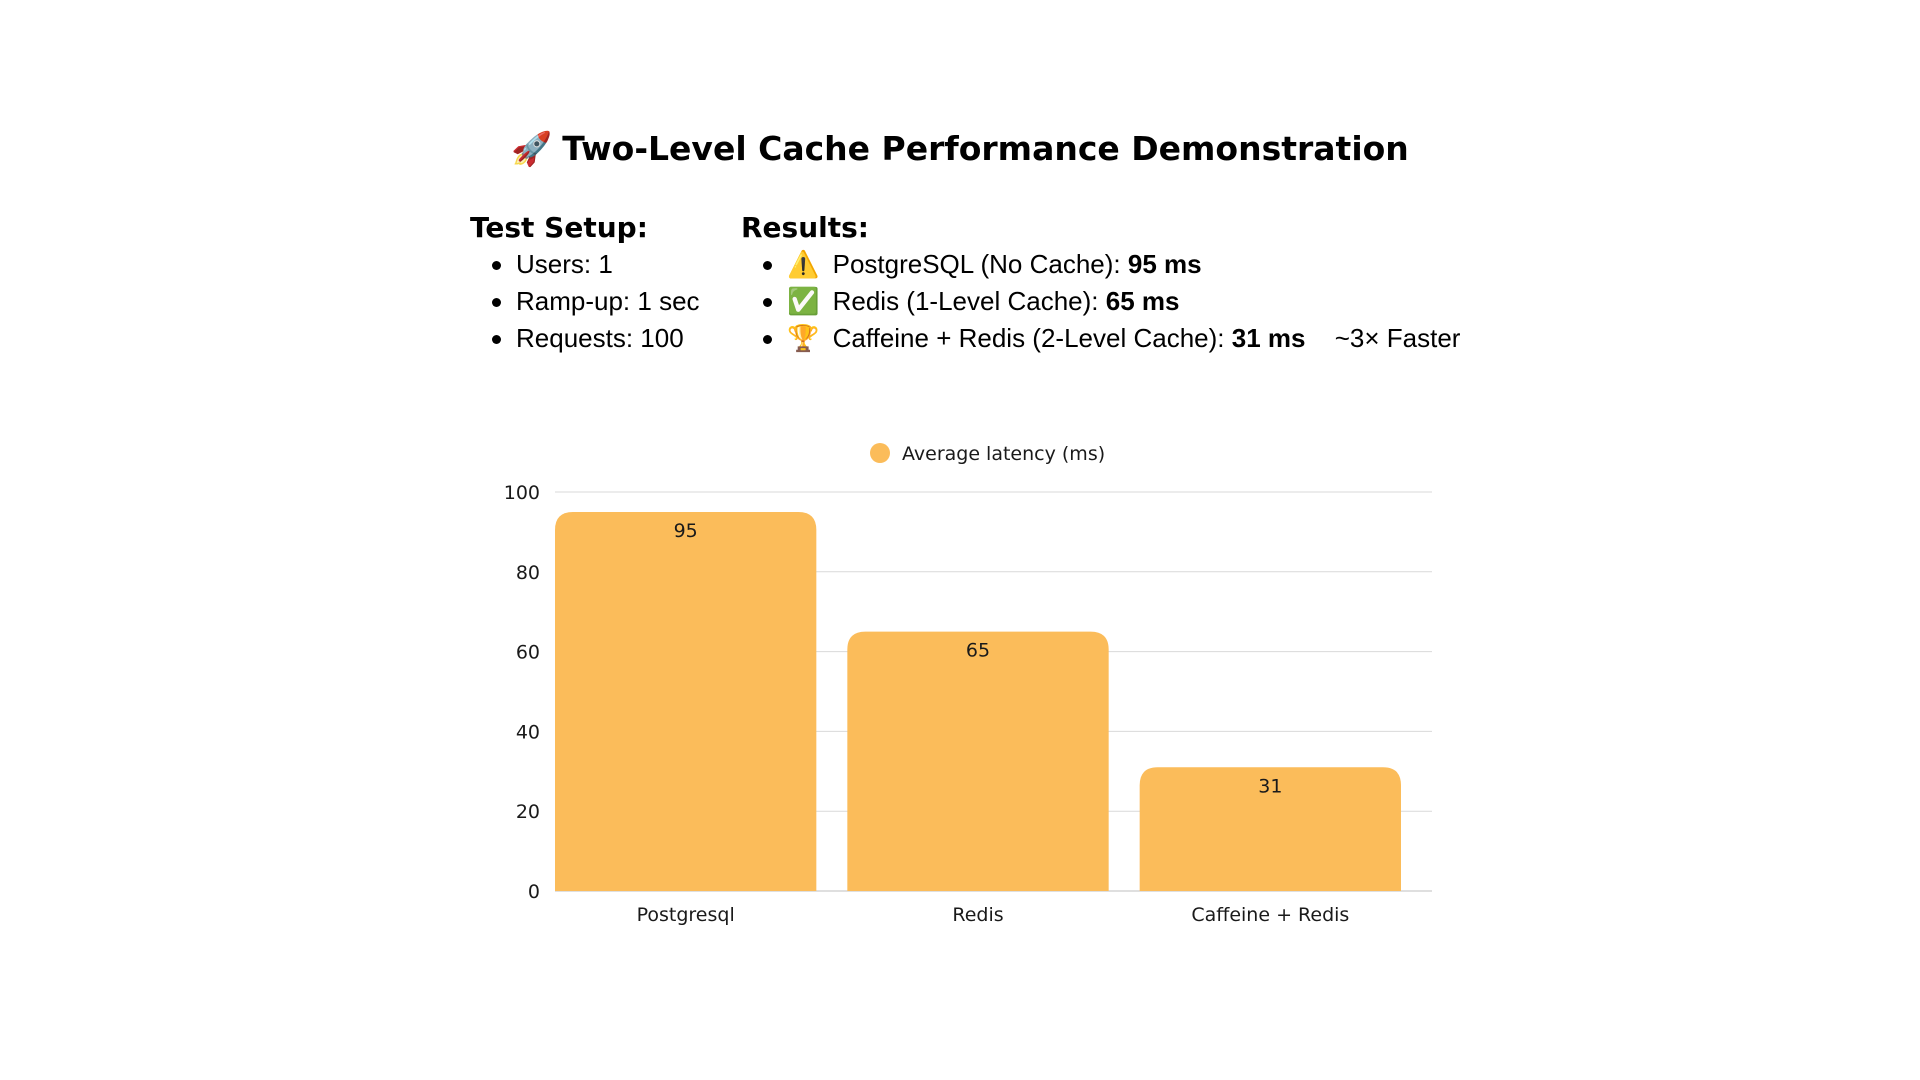  What do you see at coordinates (805, 227) in the screenshot?
I see `results-heading: Results:` at bounding box center [805, 227].